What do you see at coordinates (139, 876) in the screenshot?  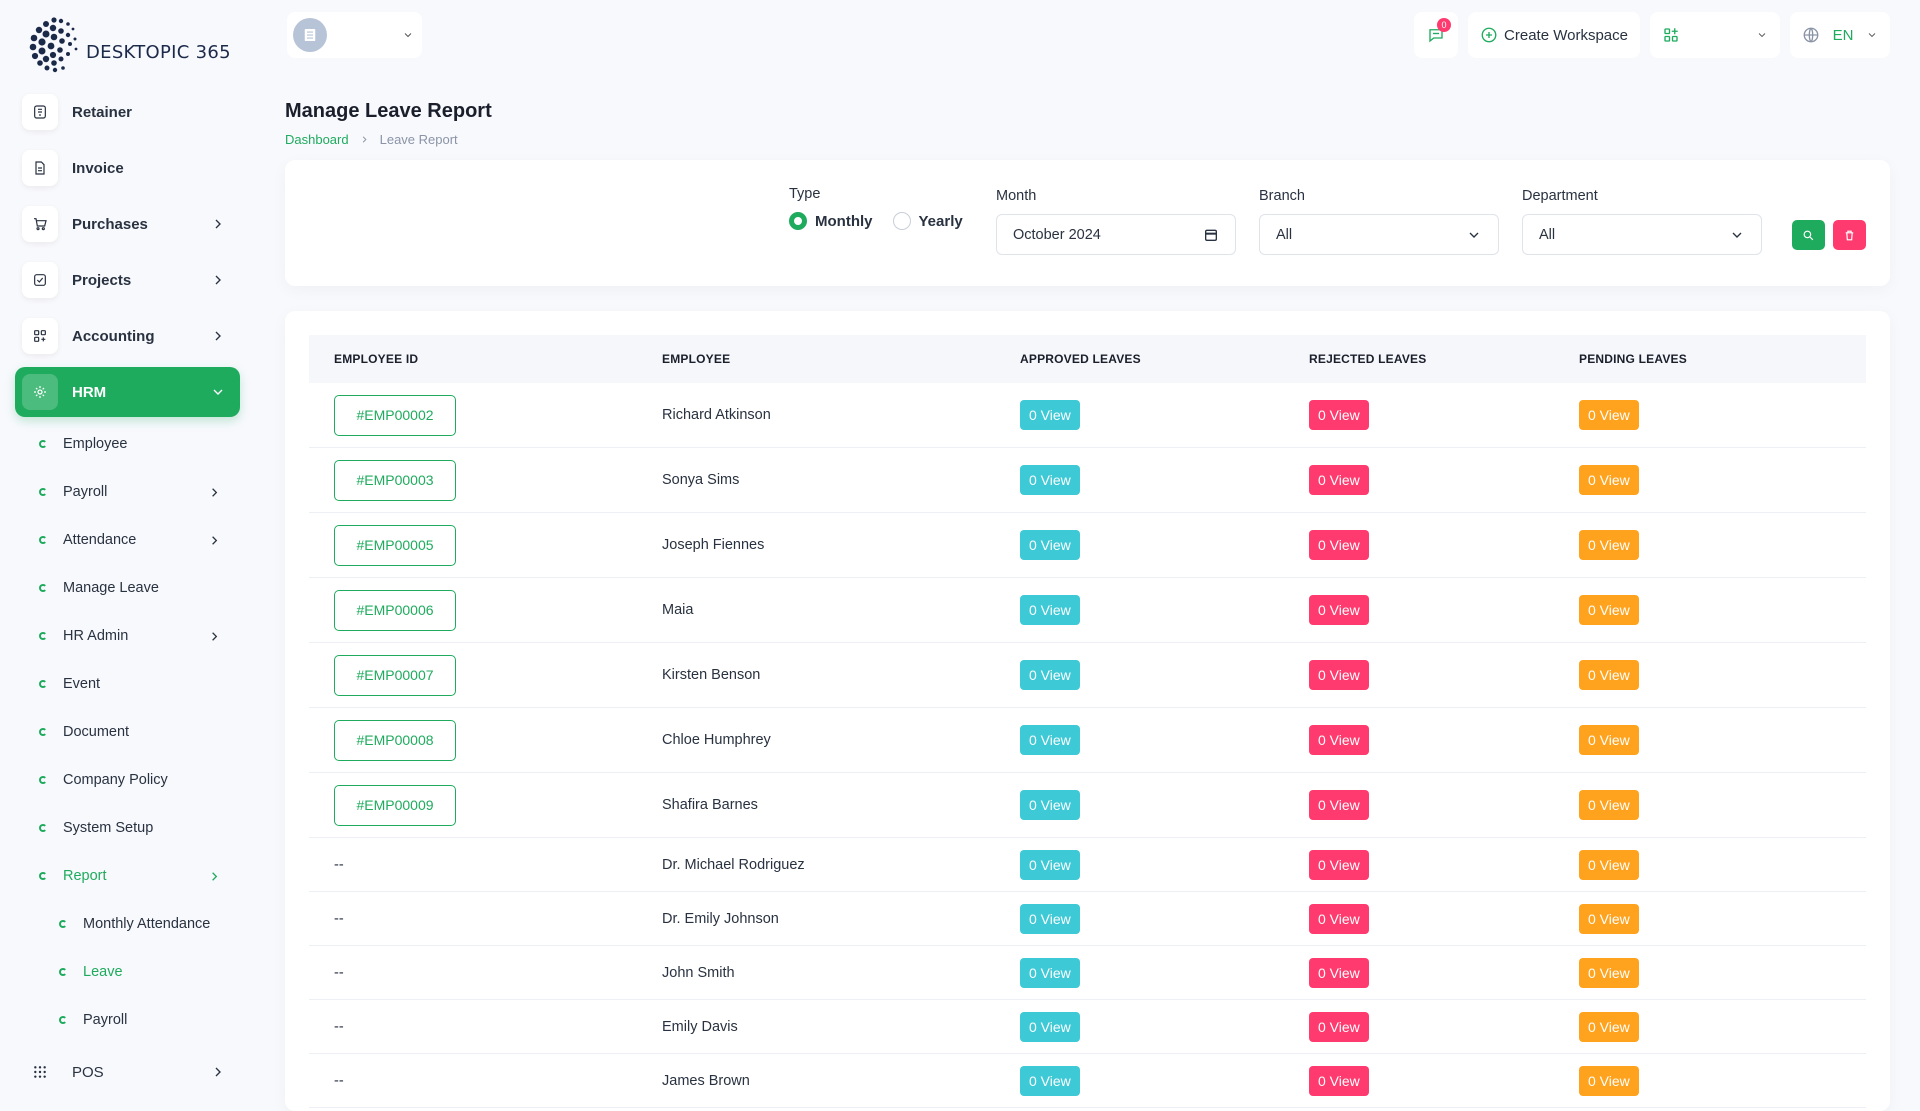 I see `submenu-item-report: Report` at bounding box center [139, 876].